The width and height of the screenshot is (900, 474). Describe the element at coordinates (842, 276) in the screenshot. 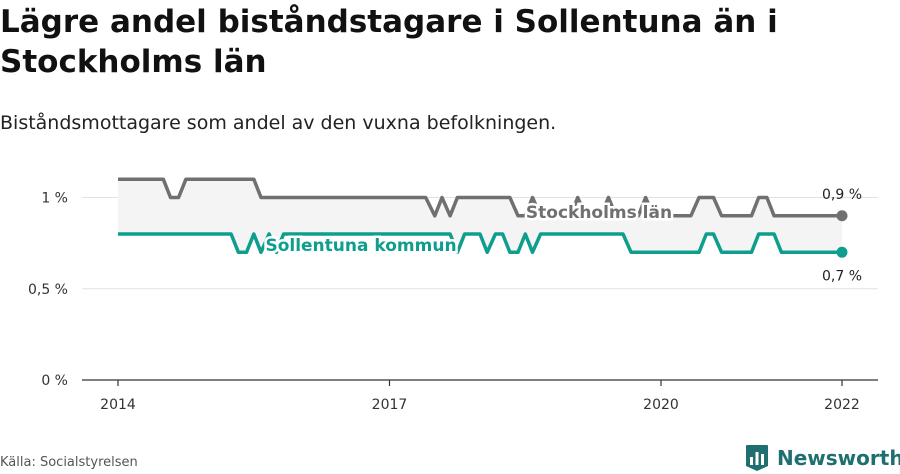

I see `end-label-sollentuna-kommun: 0,7 %` at that location.